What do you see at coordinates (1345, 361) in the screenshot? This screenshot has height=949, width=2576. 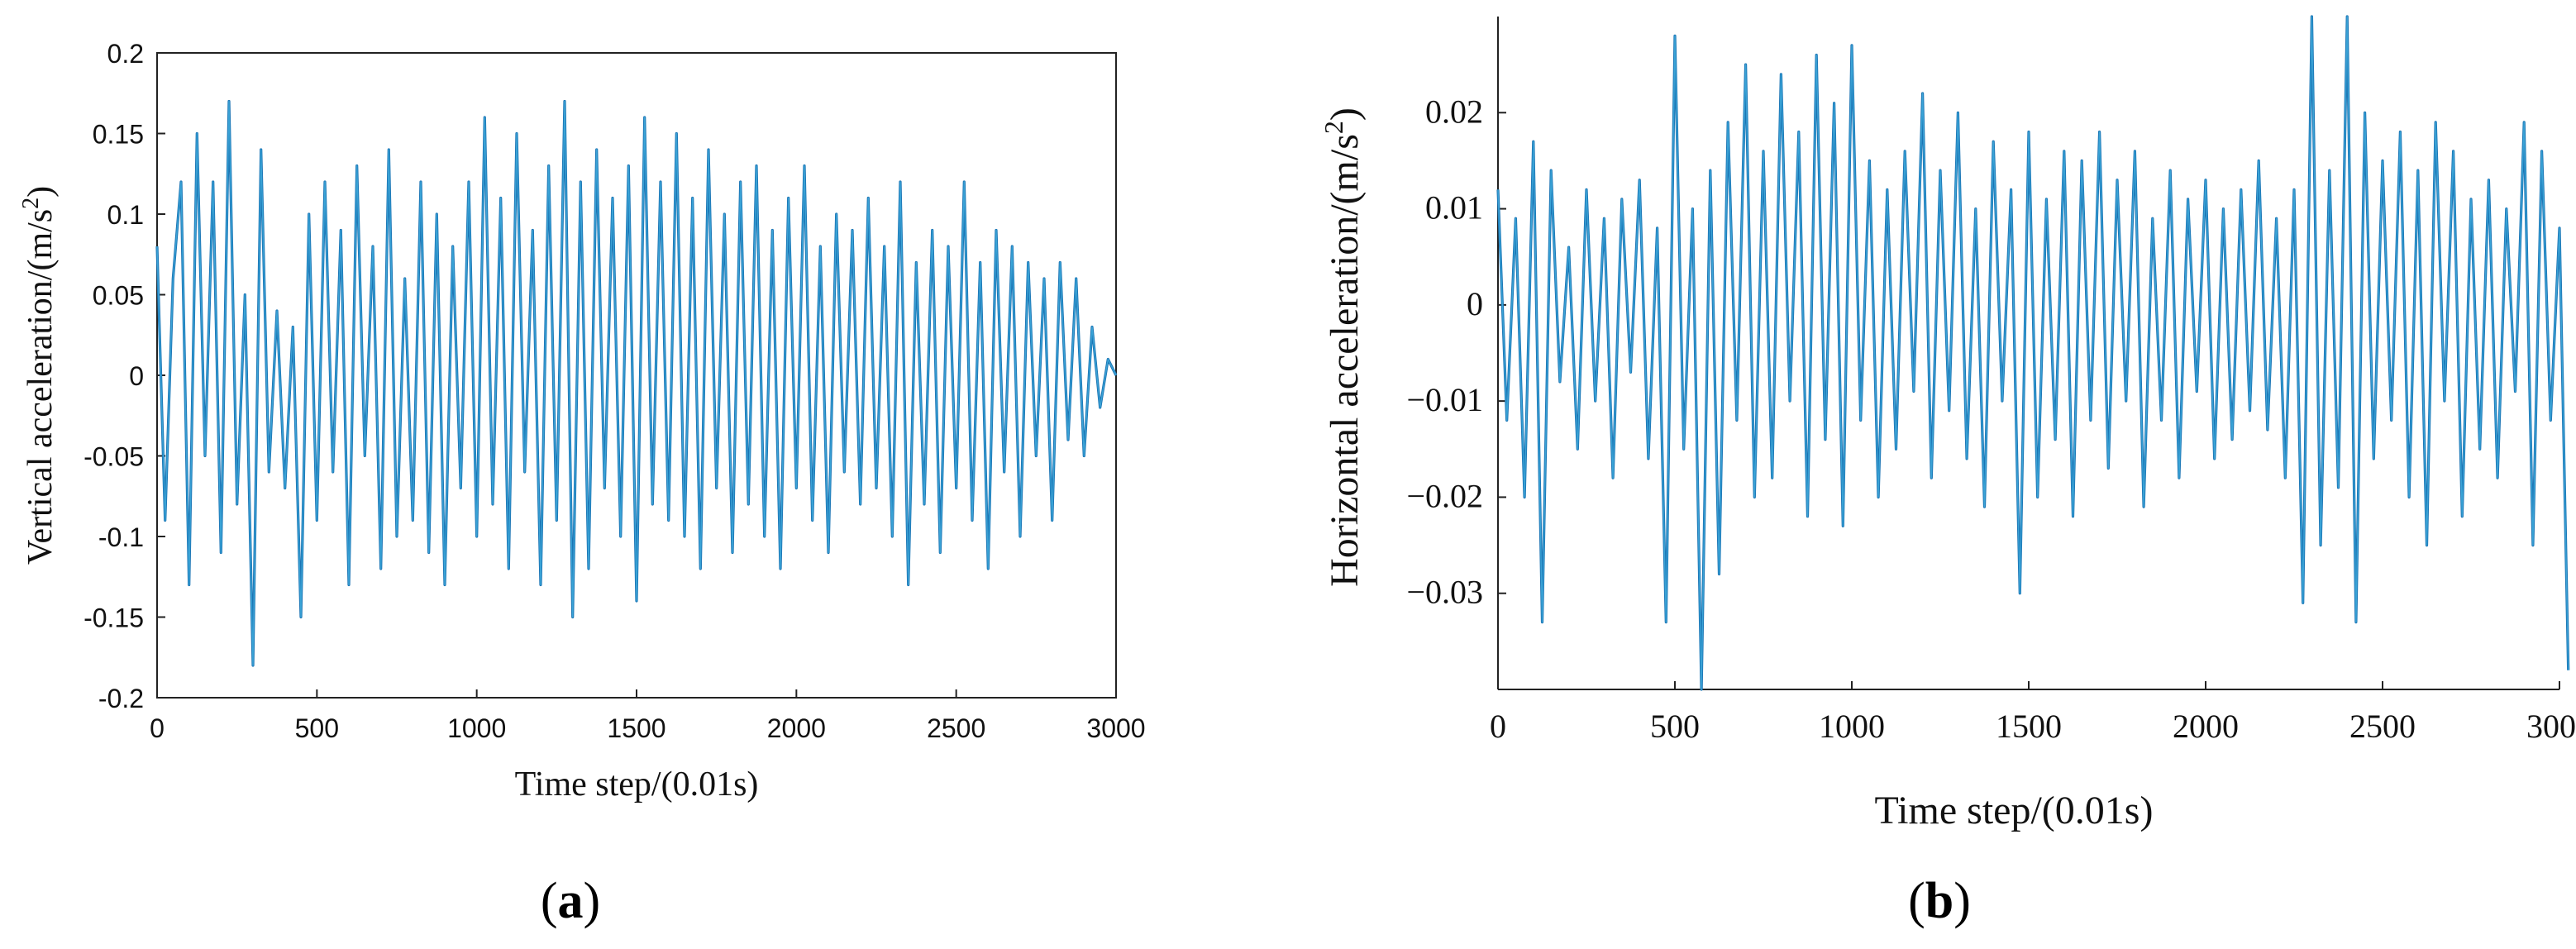 I see `chart-b-ylabel-main: Horizontal acceleration/(m/s` at bounding box center [1345, 361].